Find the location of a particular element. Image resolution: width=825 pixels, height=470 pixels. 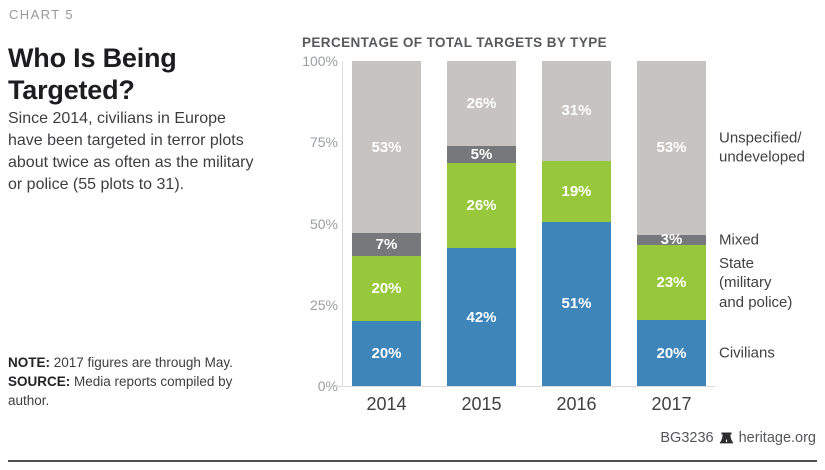

segment-value-label: 23% is located at coordinates (671, 283).